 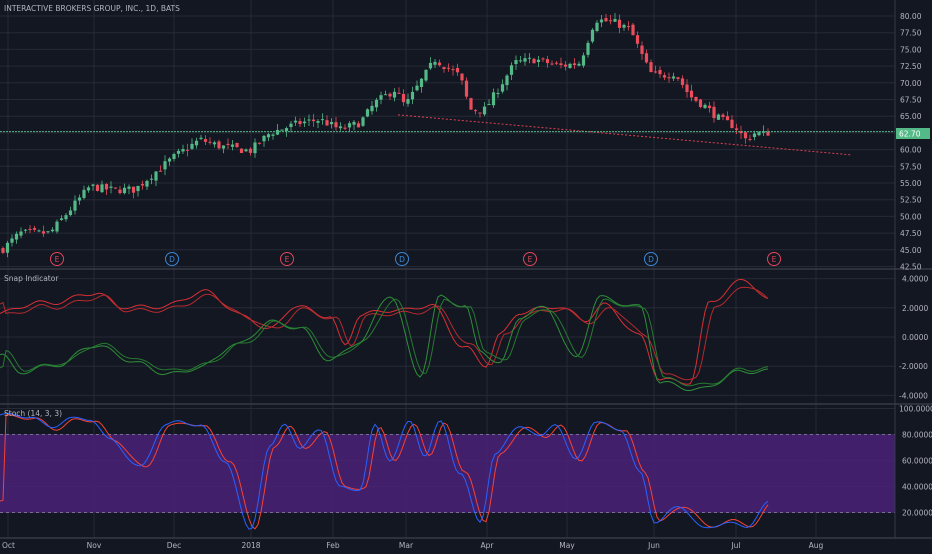 I want to click on time-tick-label: Mar, so click(x=406, y=545).